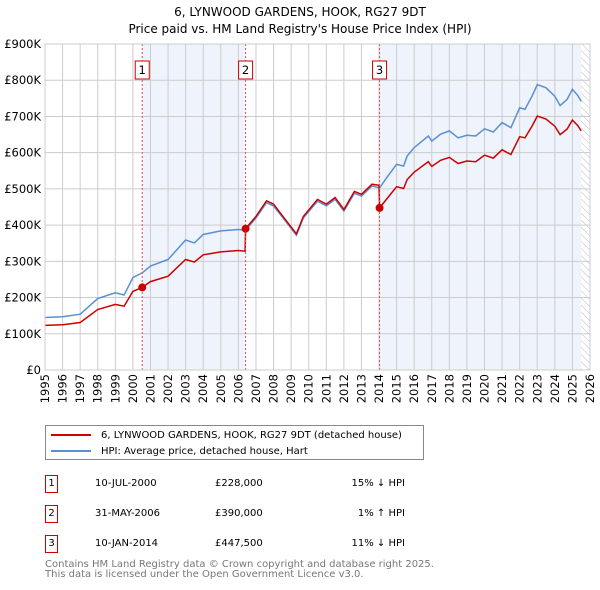 The height and width of the screenshot is (590, 600). What do you see at coordinates (467, 388) in the screenshot?
I see `x-tick-label: 2019` at bounding box center [467, 388].